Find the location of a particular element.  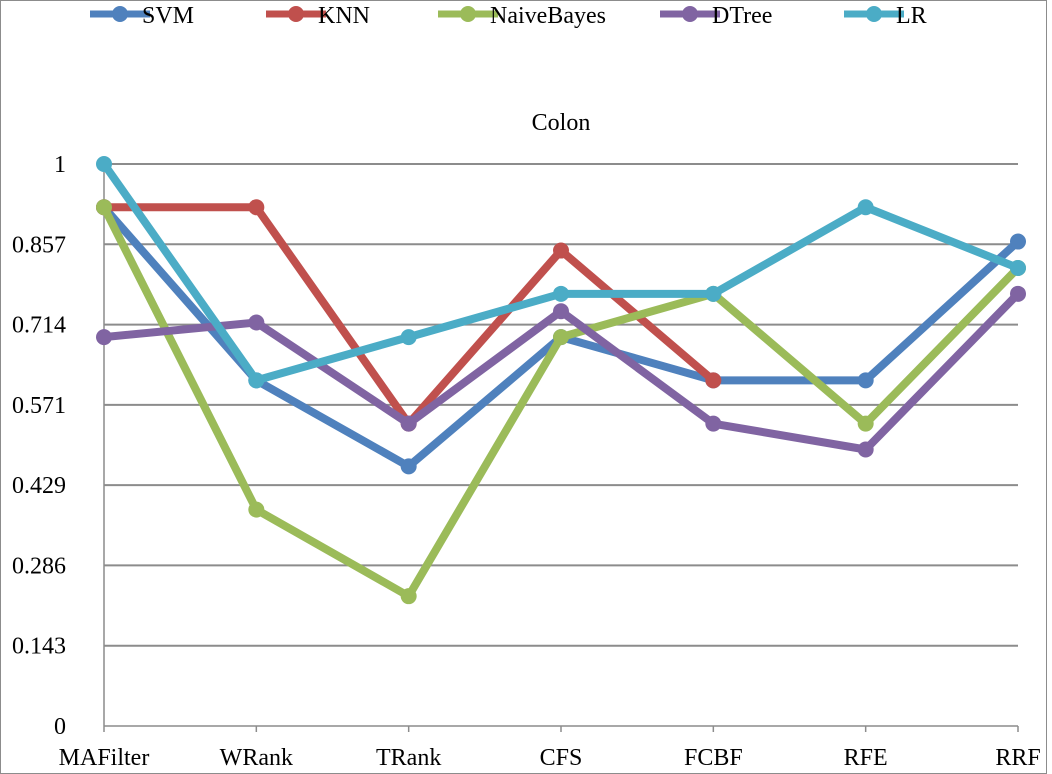

legend-label: KNN is located at coordinates (344, 16).